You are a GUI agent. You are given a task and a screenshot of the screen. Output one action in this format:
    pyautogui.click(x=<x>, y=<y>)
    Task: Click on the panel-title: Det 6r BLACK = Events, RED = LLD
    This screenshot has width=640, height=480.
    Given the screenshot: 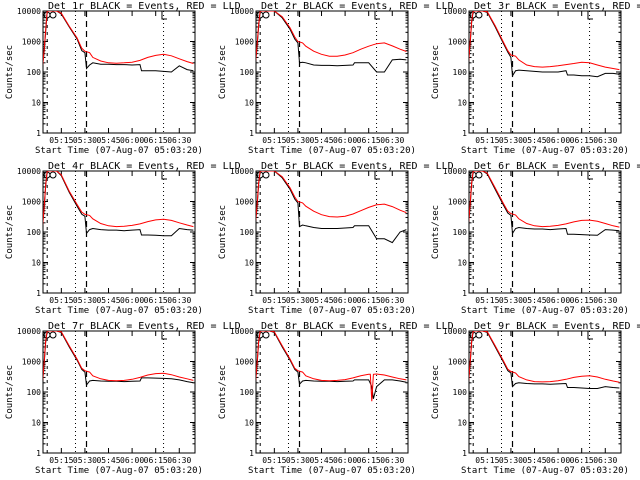 What is the action you would take?
    pyautogui.click(x=557, y=166)
    